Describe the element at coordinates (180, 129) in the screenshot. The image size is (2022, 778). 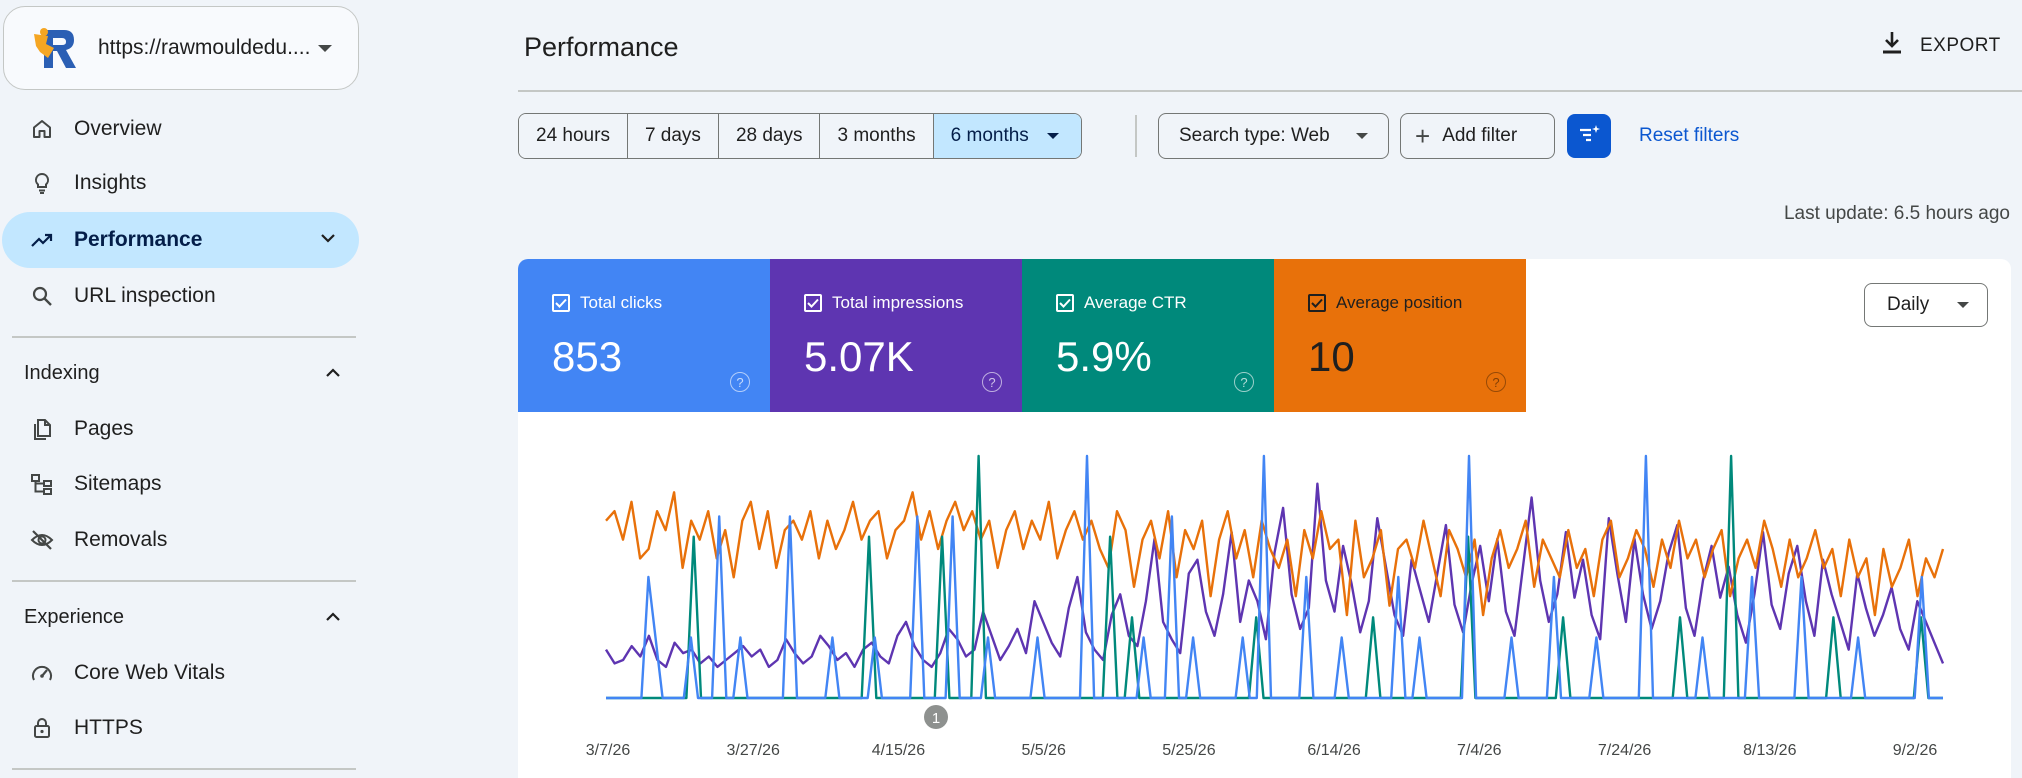
I see `nav-overview: Overview` at that location.